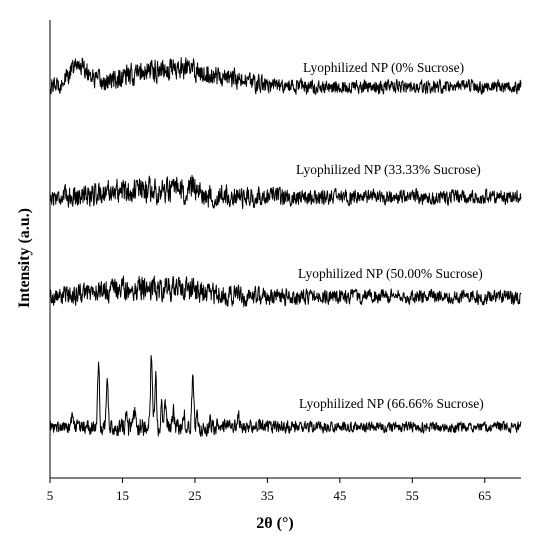 This screenshot has width=549, height=550. What do you see at coordinates (390, 273) in the screenshot?
I see `series-label-3: Lyophilized NP (50.00% Sucrose)` at bounding box center [390, 273].